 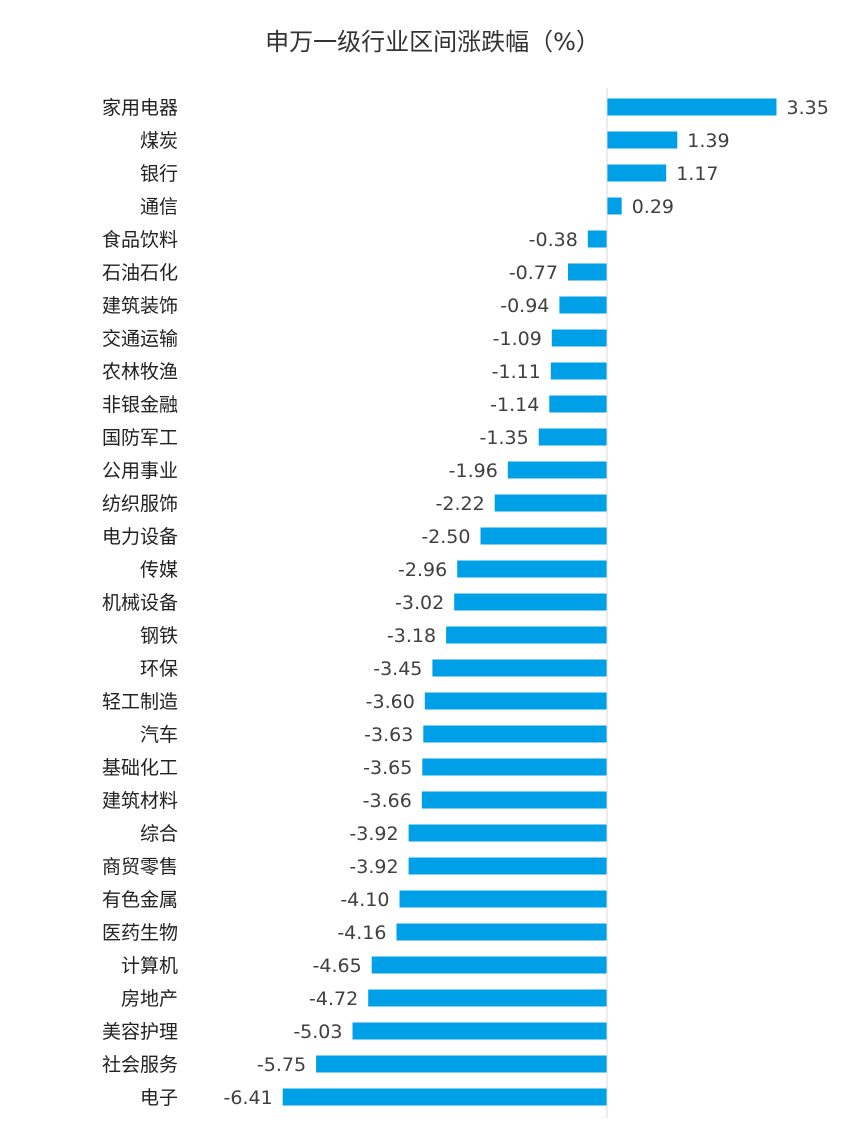 What do you see at coordinates (697, 174) in the screenshot?
I see `data-label: 1.17` at bounding box center [697, 174].